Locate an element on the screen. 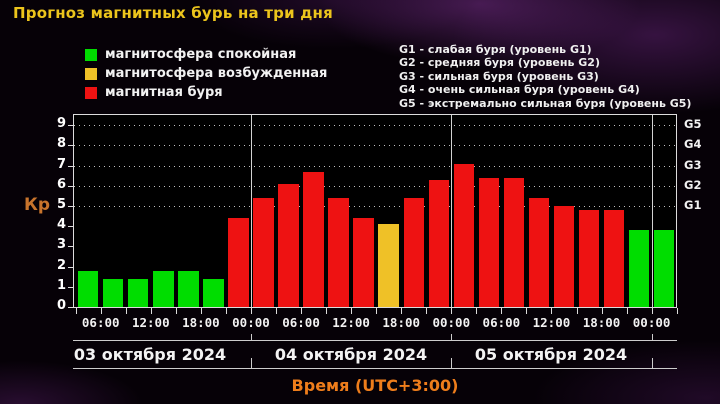 The height and width of the screenshot is (404, 720). g-level-label: G2 is located at coordinates (693, 184).